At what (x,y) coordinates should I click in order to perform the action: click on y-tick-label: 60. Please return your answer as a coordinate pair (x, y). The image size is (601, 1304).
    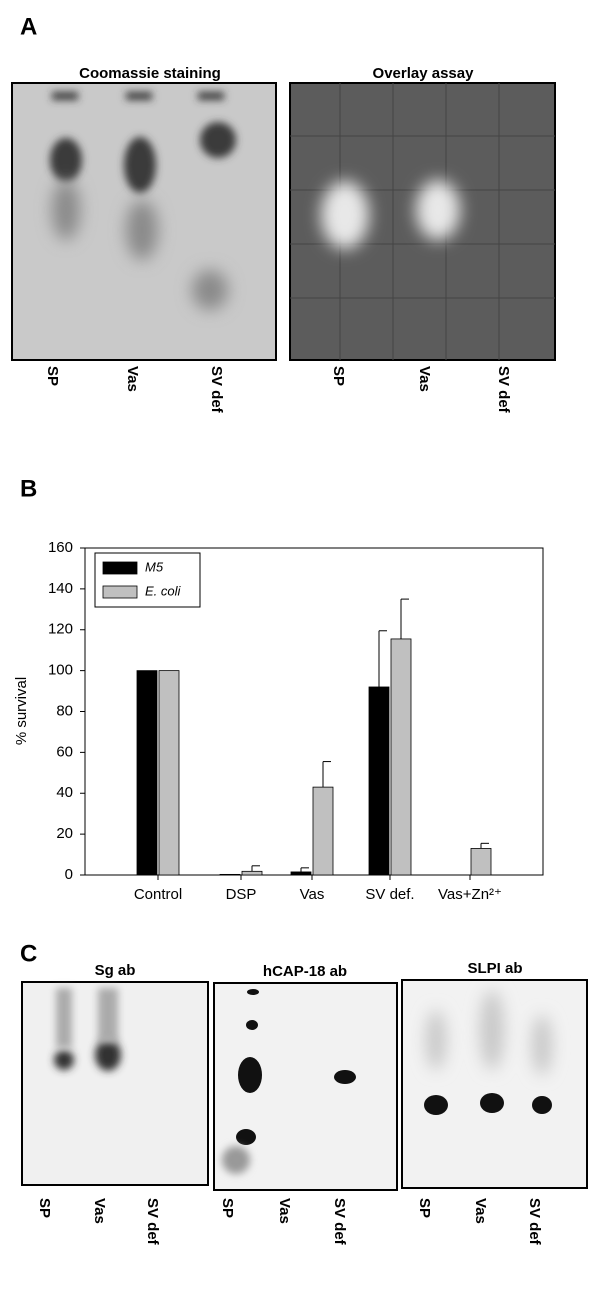
    Looking at the image, I should click on (64, 751).